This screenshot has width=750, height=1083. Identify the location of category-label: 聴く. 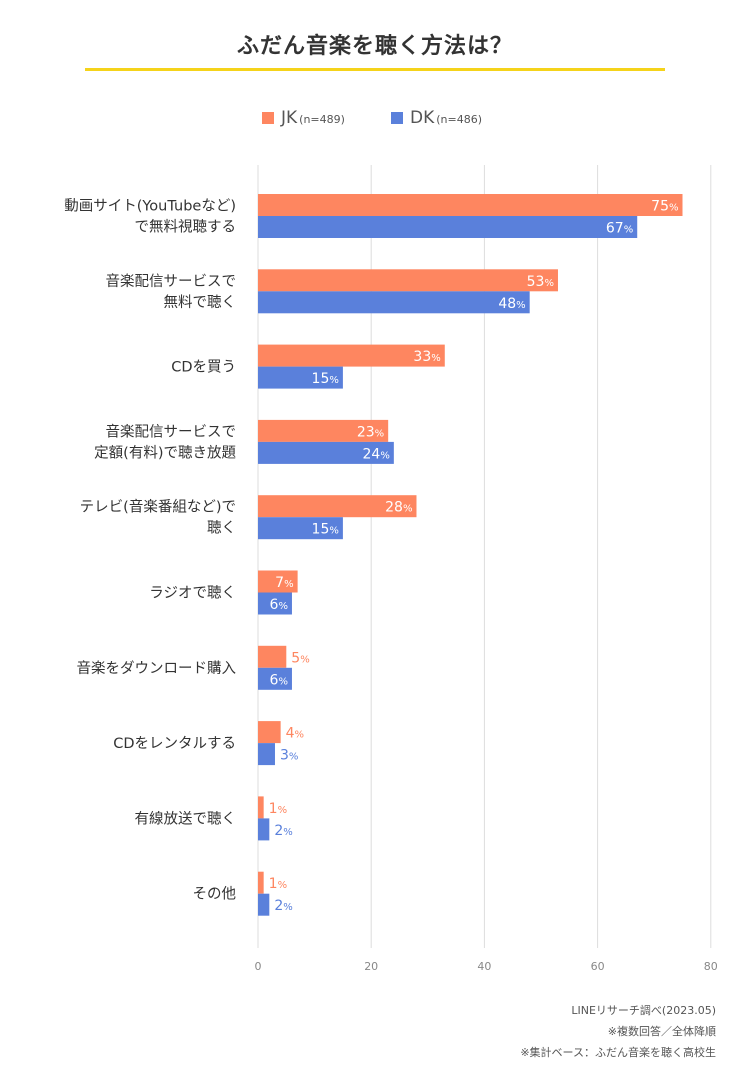
(221, 528).